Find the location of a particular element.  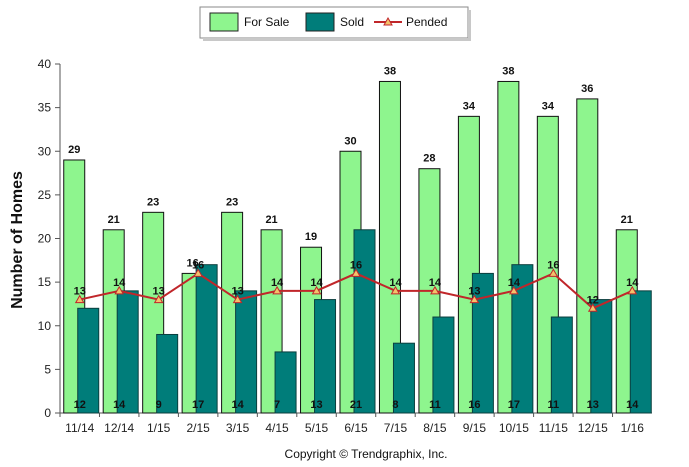

for-sale-value-label: 36 is located at coordinates (587, 89).